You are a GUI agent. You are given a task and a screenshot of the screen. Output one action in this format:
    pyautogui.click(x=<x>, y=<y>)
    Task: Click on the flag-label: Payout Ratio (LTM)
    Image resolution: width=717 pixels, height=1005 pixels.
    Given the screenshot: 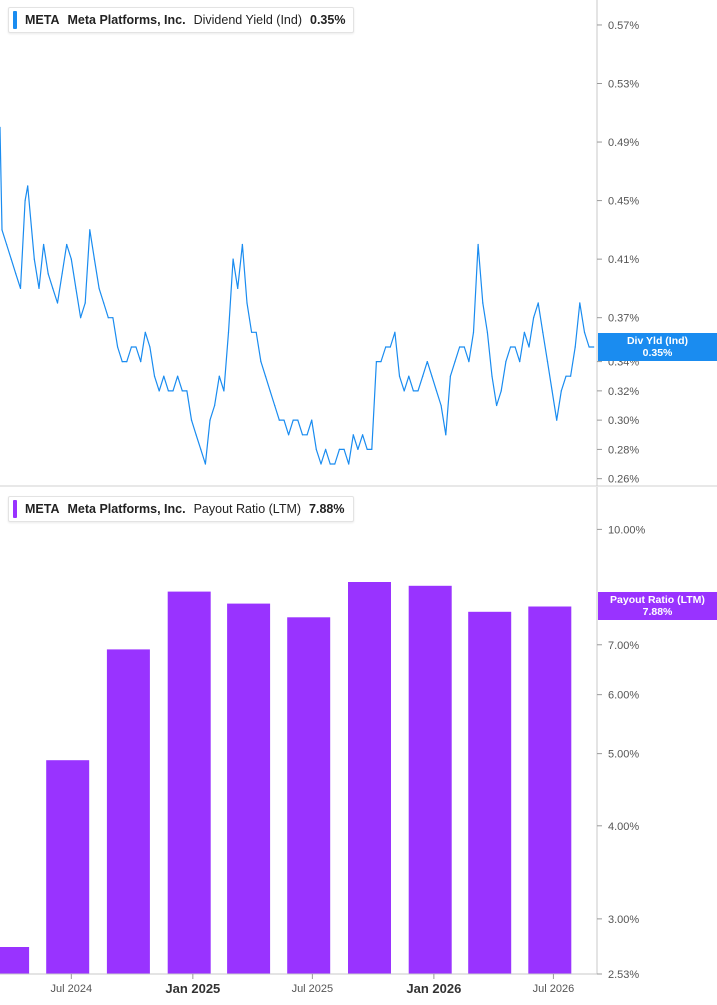 What is the action you would take?
    pyautogui.click(x=657, y=600)
    